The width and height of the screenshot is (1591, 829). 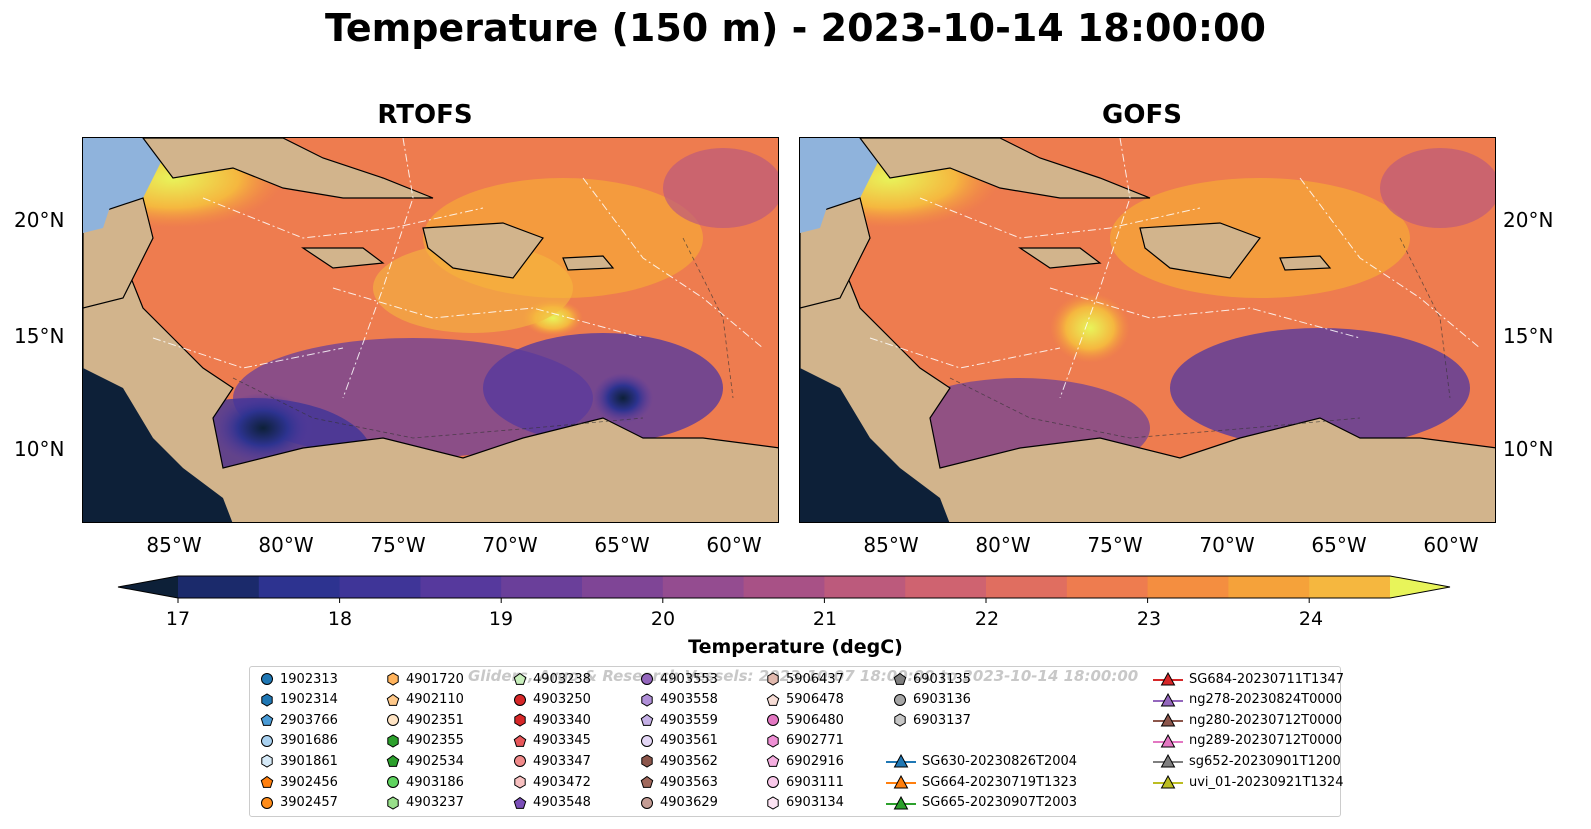 What do you see at coordinates (435, 803) in the screenshot?
I see `legend-item-label: 4903237` at bounding box center [435, 803].